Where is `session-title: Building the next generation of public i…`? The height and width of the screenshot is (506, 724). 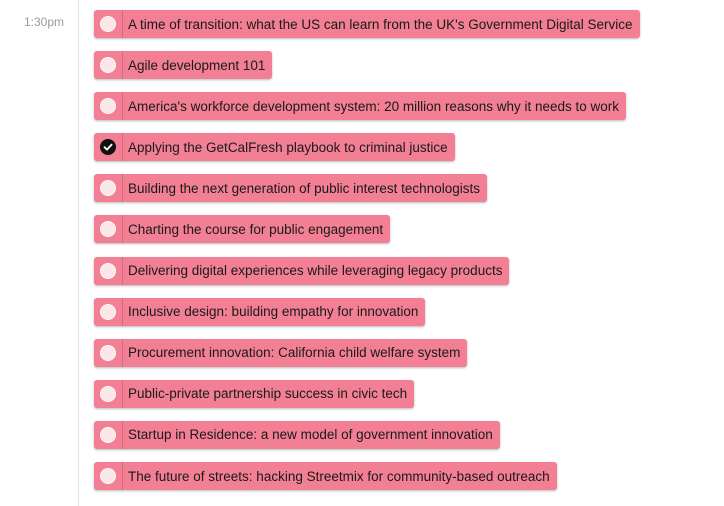
session-title: Building the next generation of public i… is located at coordinates (304, 188).